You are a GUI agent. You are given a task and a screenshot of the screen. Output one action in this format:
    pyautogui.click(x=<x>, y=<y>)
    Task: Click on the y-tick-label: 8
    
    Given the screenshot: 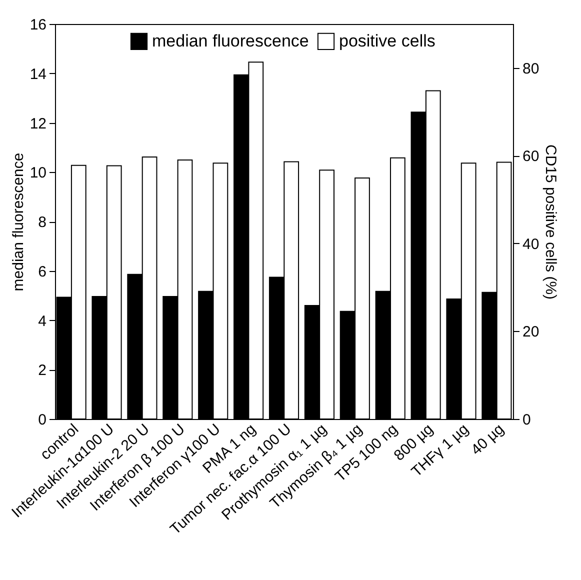 What is the action you would take?
    pyautogui.click(x=42, y=222)
    